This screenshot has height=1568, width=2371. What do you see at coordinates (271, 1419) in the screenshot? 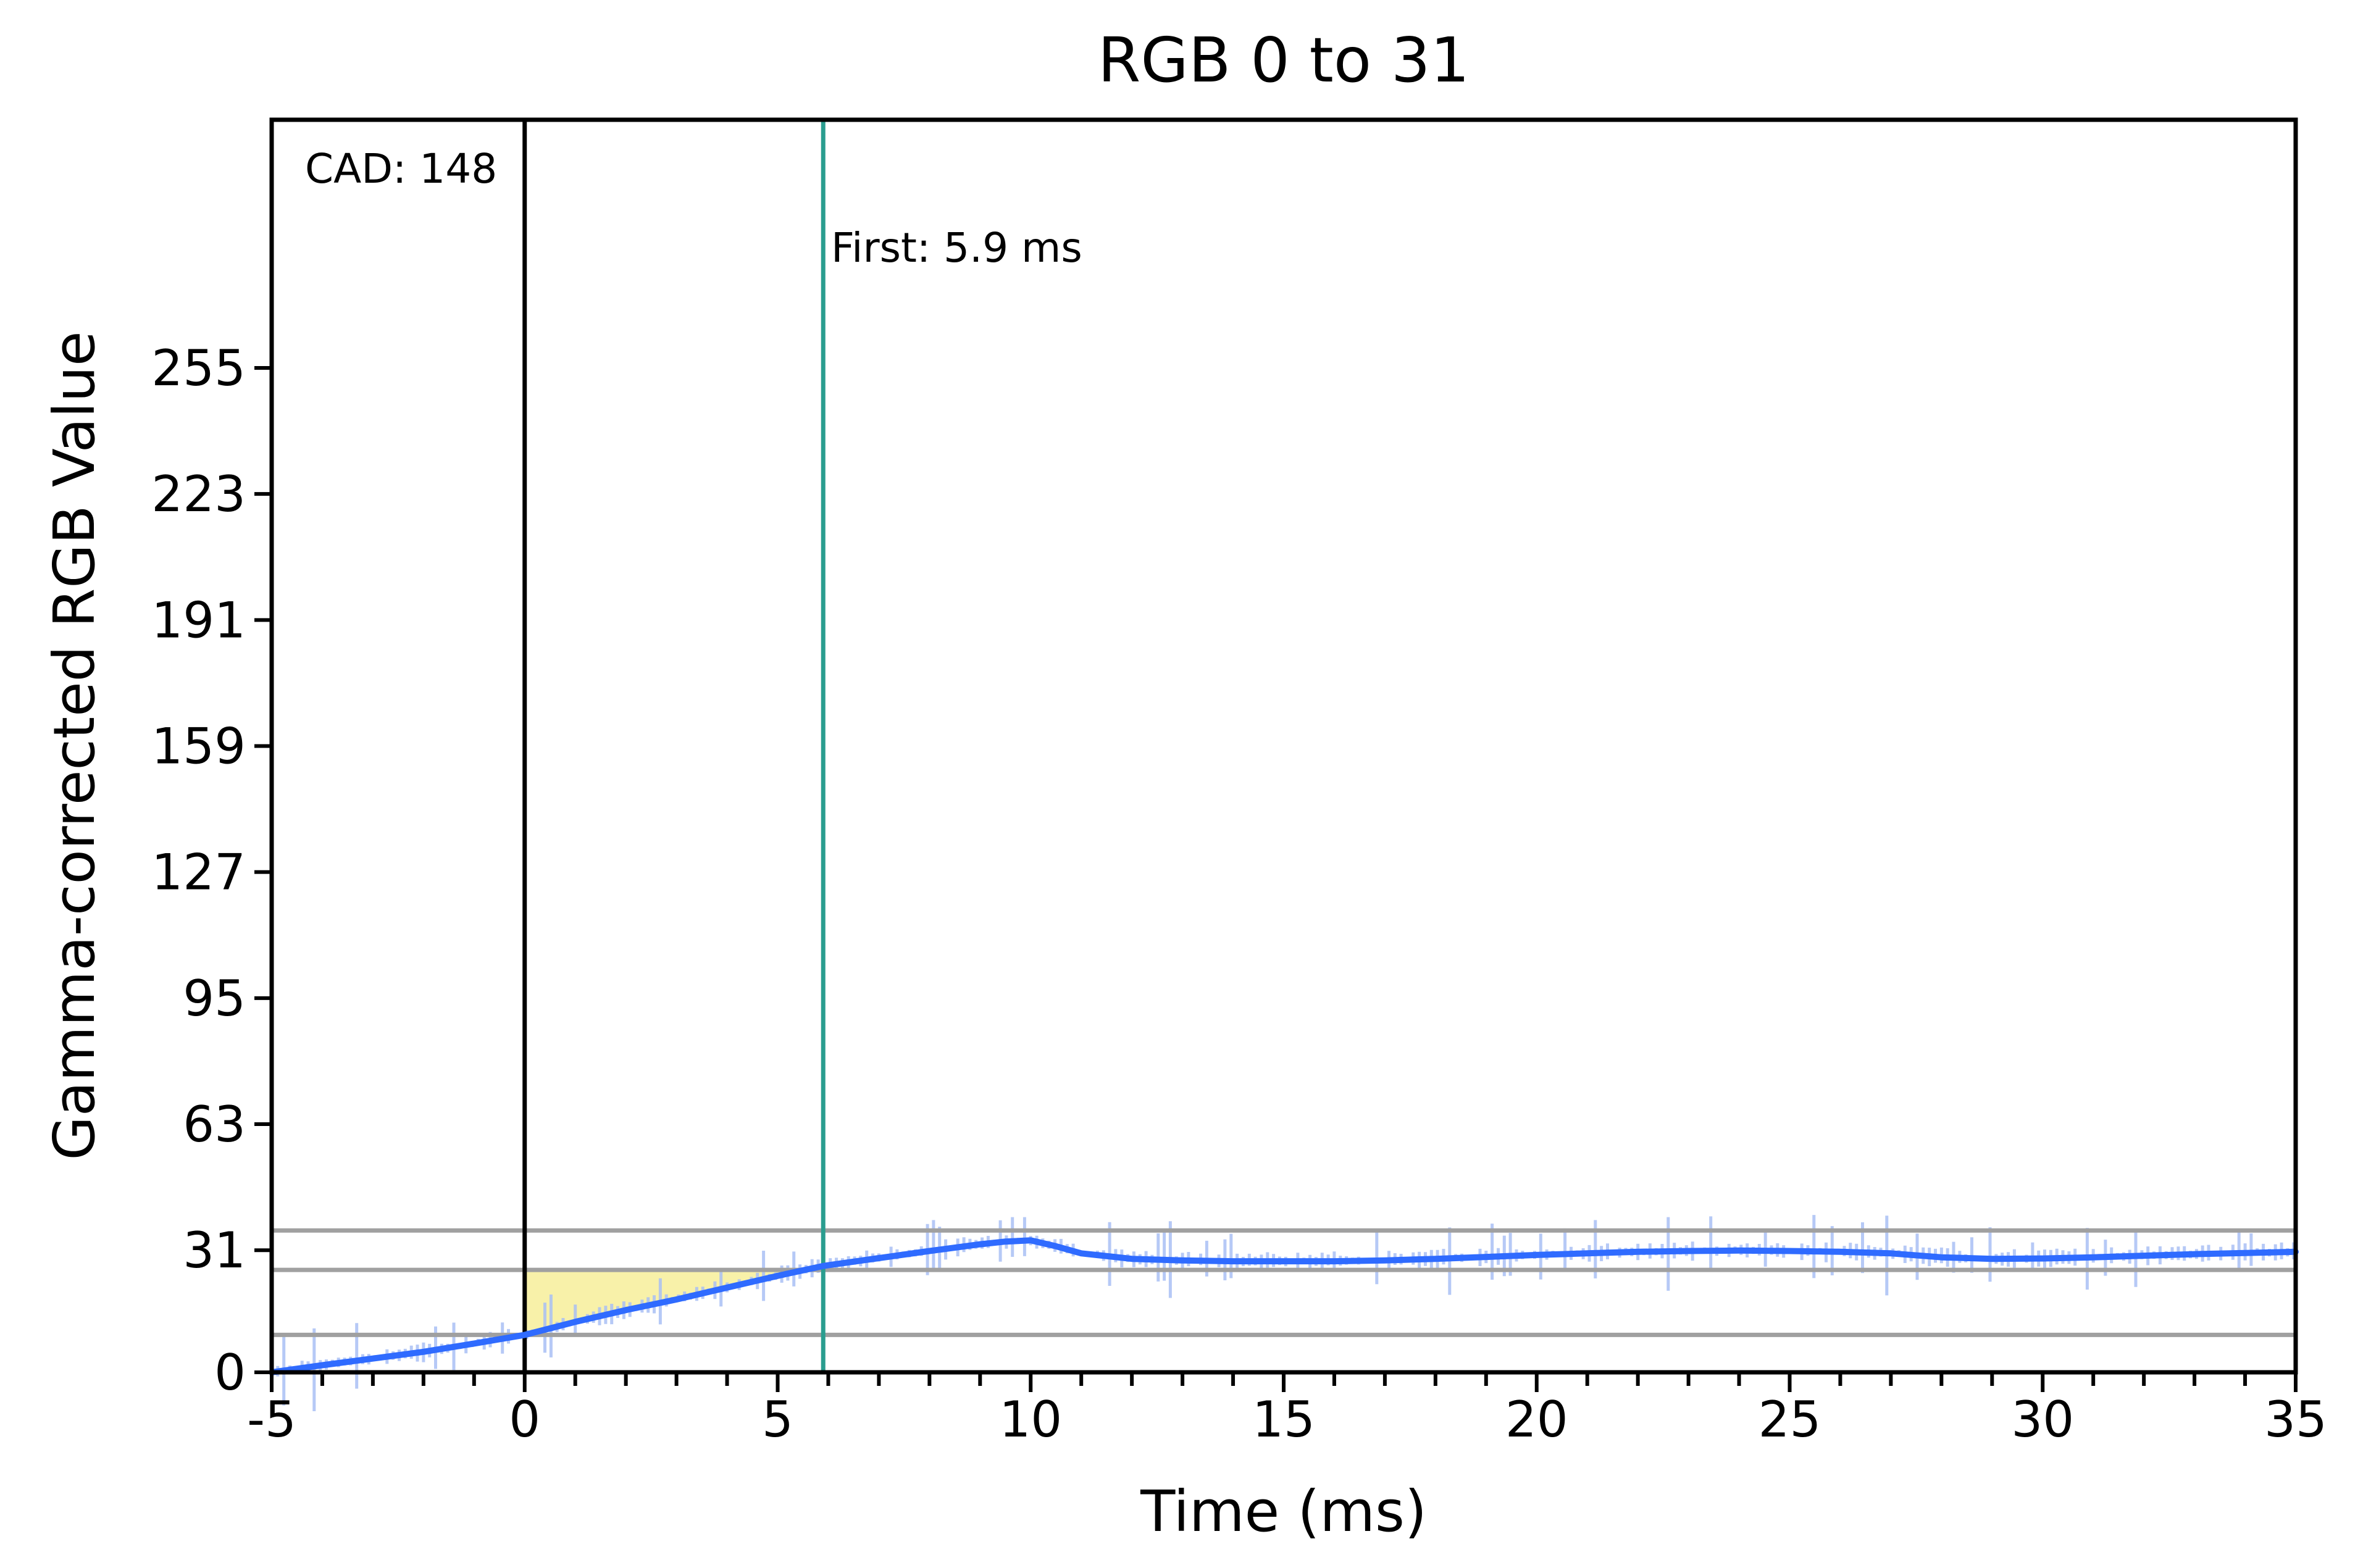
I see `x-tick-label: -5` at bounding box center [271, 1419].